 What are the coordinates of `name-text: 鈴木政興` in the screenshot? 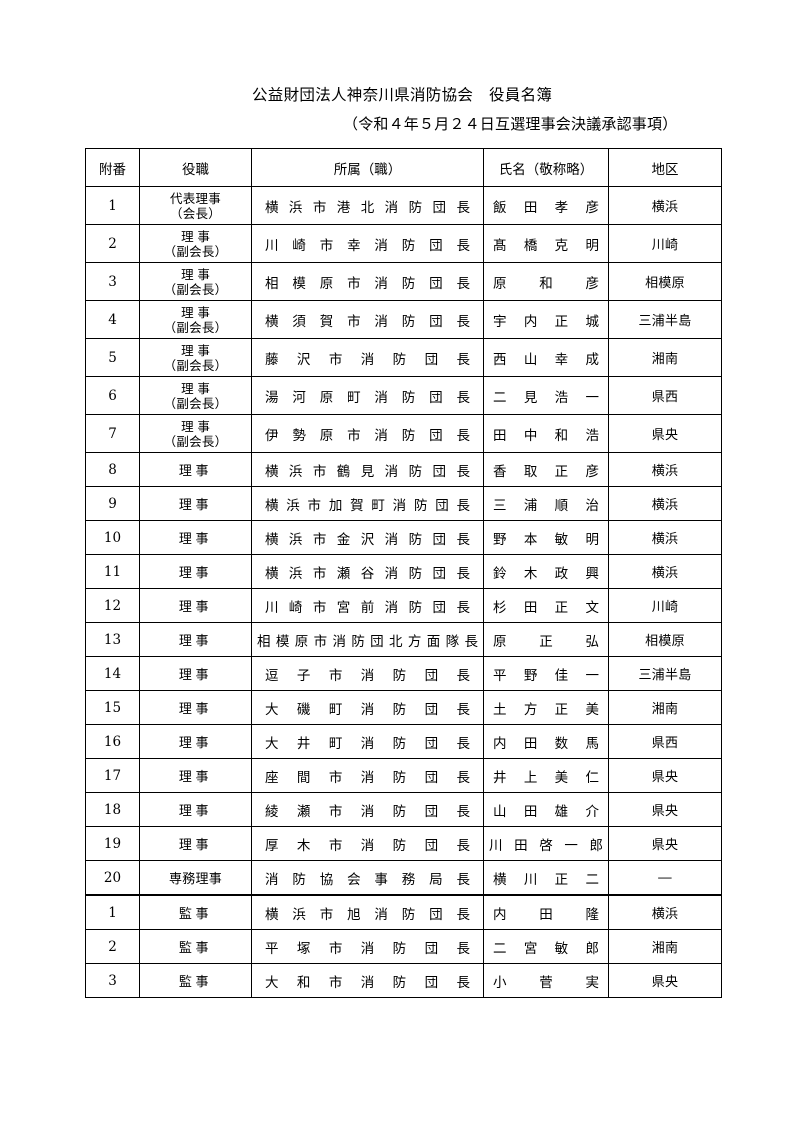 It's located at (546, 573).